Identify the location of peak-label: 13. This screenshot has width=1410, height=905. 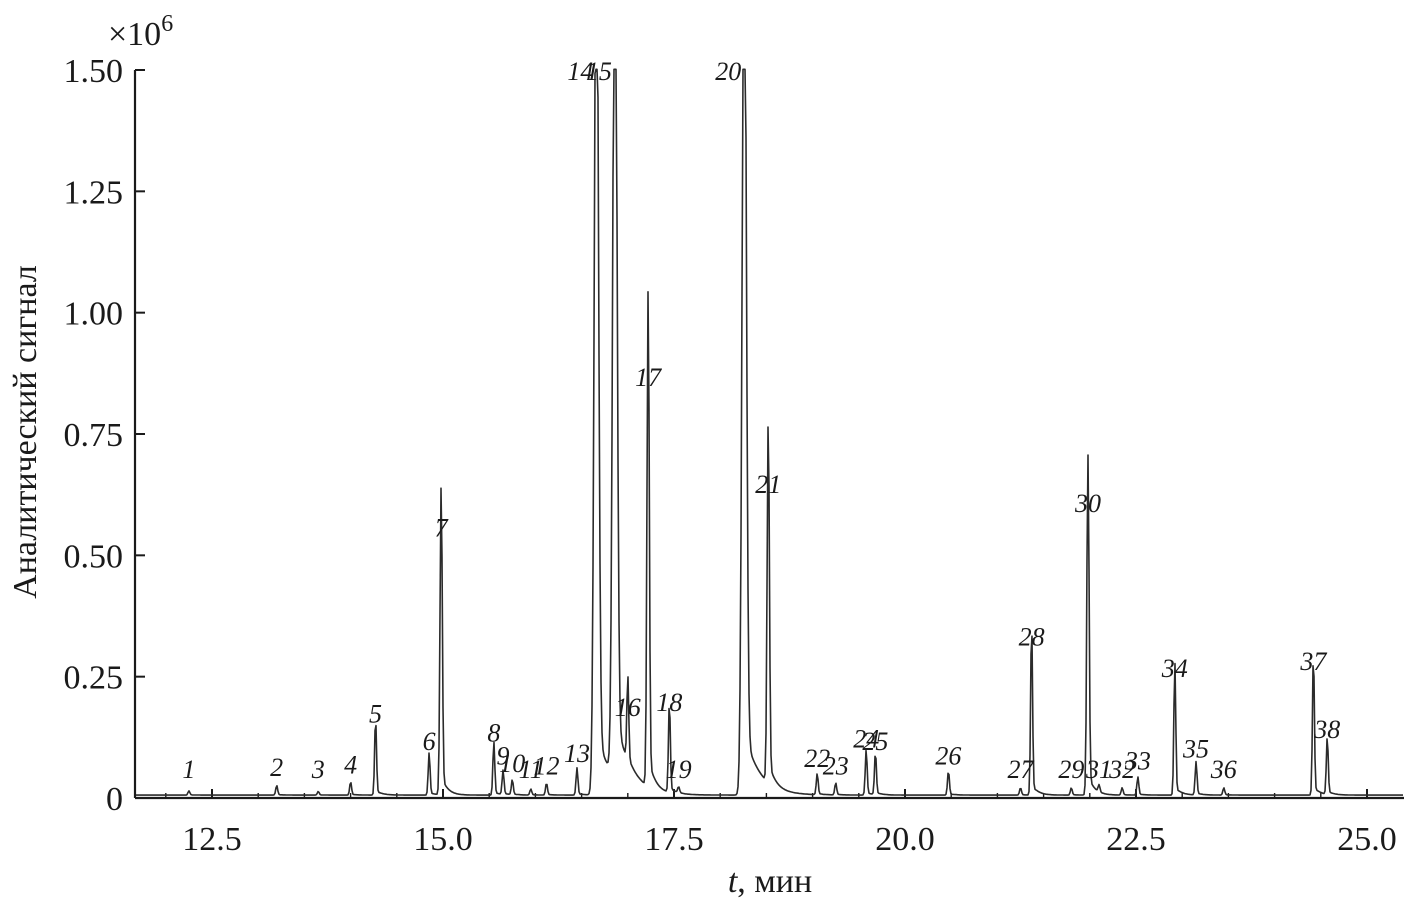
(577, 753).